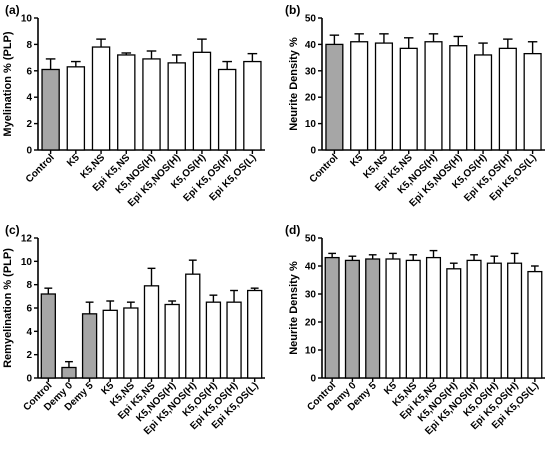  Describe the element at coordinates (8, 83) in the screenshot. I see `y-axis-label: Myelination % (PLP)` at that location.